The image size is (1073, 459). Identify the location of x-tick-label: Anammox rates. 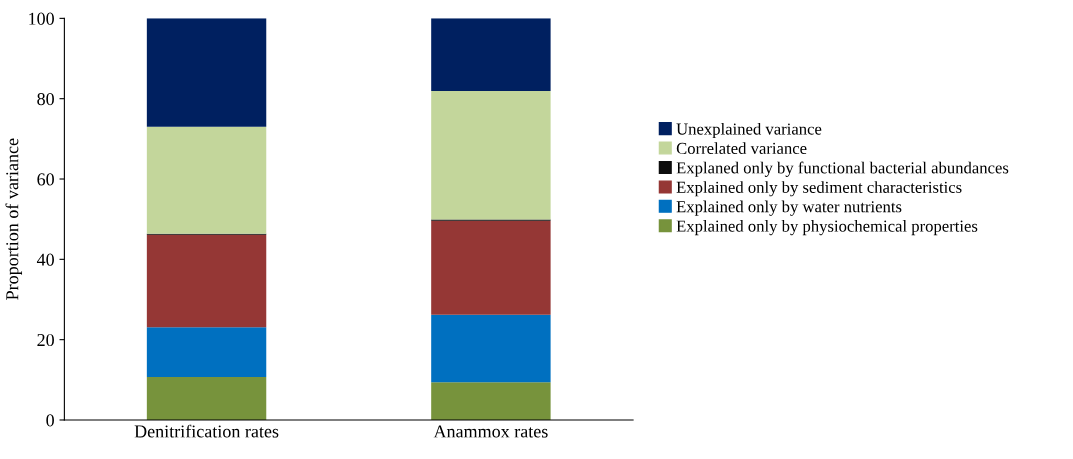
(490, 431).